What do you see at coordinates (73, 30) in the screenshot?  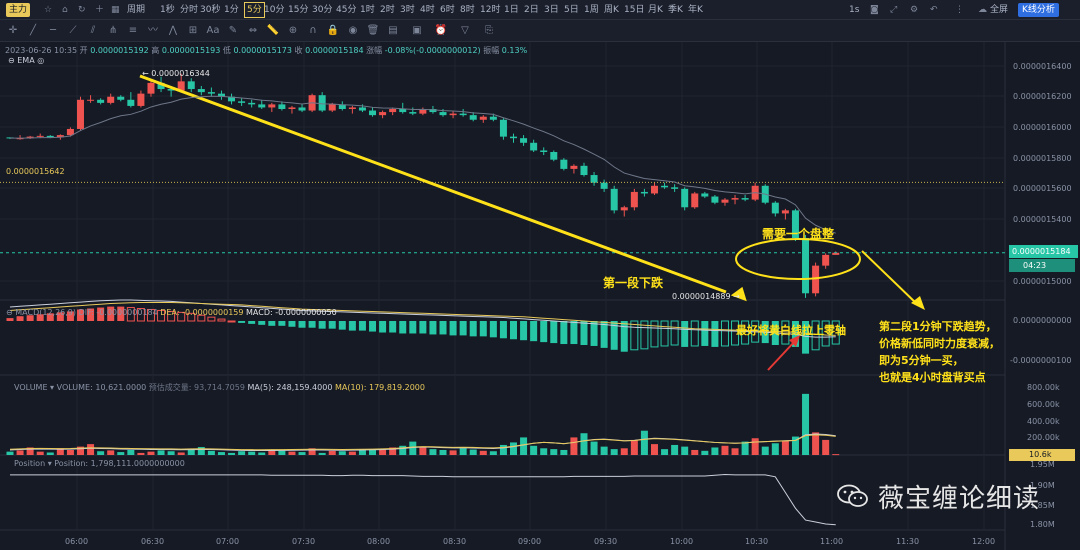 I see `ray-icon: ⟋` at bounding box center [73, 30].